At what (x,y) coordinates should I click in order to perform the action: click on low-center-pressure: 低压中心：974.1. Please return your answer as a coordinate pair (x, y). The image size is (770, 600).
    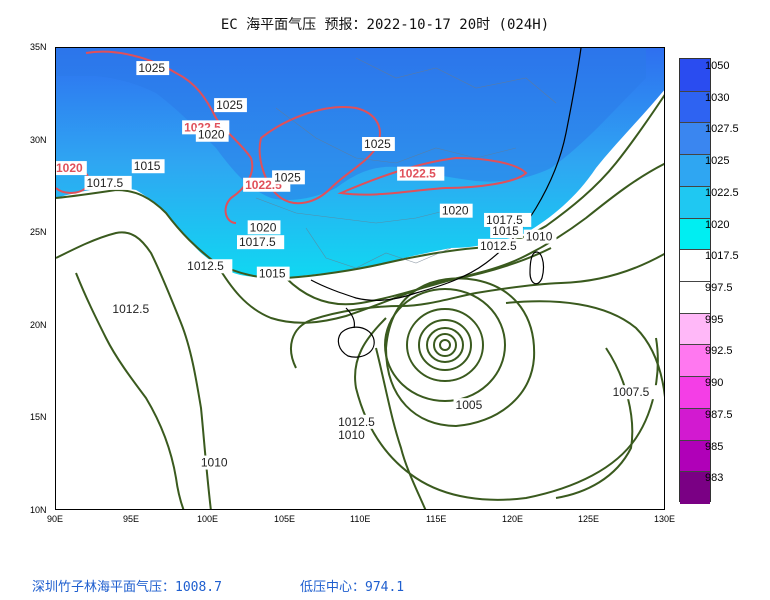
    Looking at the image, I should click on (352, 587).